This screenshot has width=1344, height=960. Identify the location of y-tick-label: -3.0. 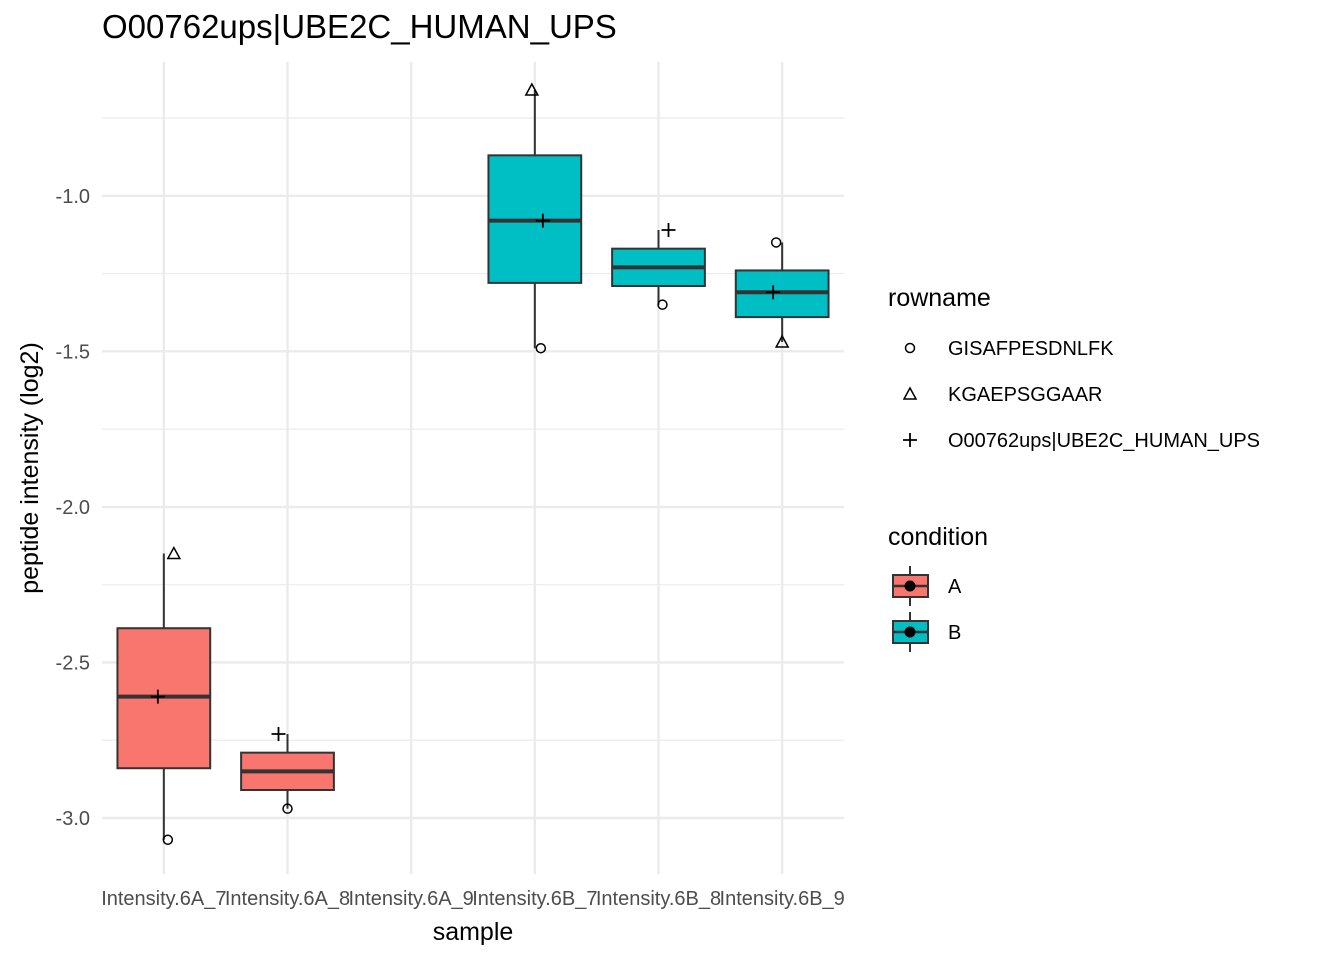
(73, 819).